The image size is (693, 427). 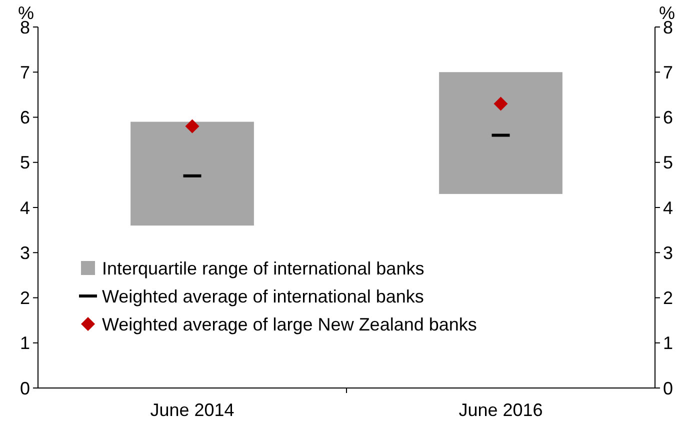 What do you see at coordinates (668, 162) in the screenshot?
I see `y2-tick-label: 5` at bounding box center [668, 162].